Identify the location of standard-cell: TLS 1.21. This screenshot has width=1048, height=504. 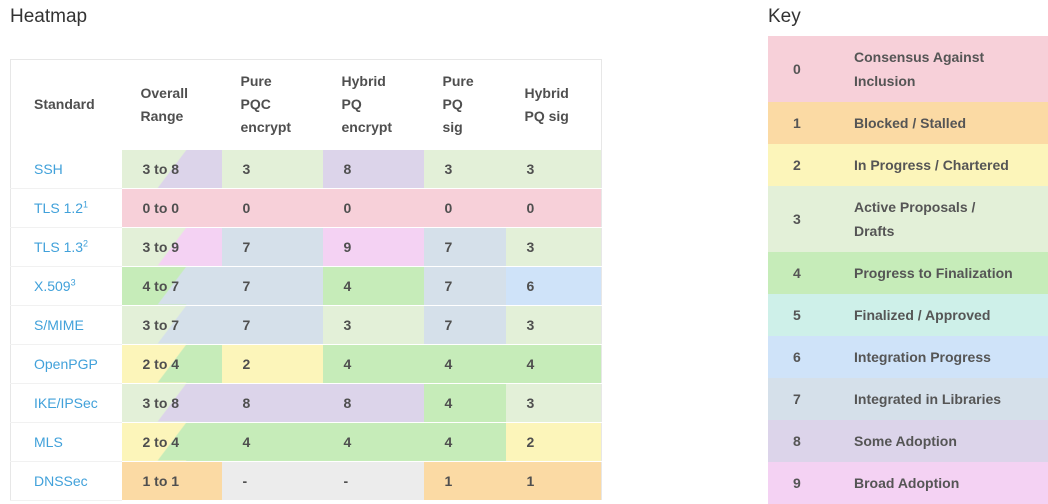
(66, 208).